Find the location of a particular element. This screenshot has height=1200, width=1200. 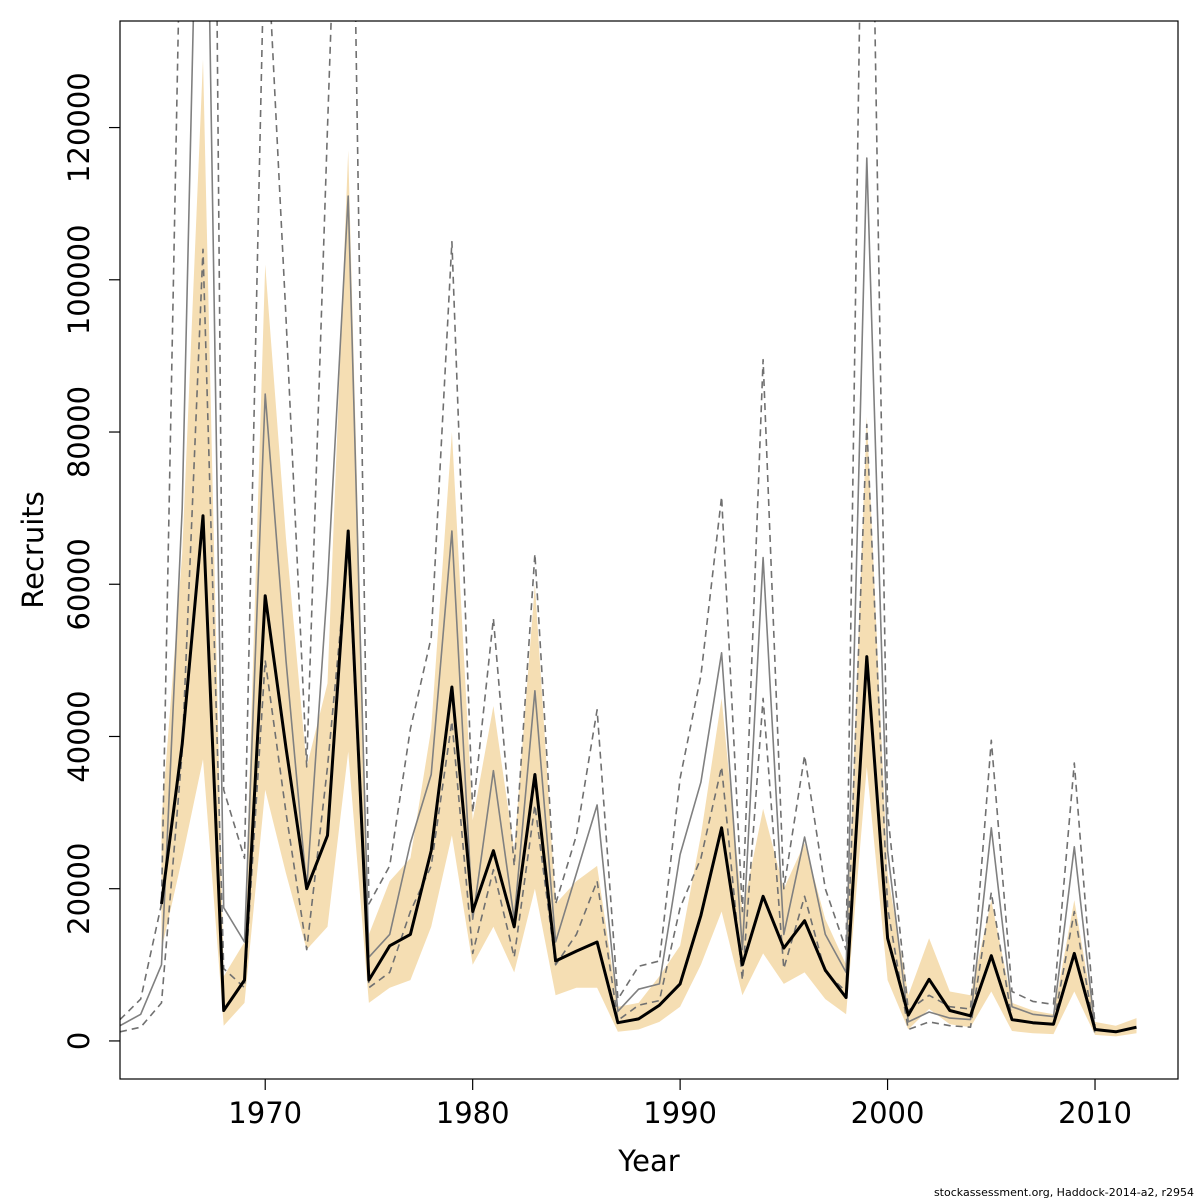

y-tick-label: 20000 is located at coordinates (79, 889).